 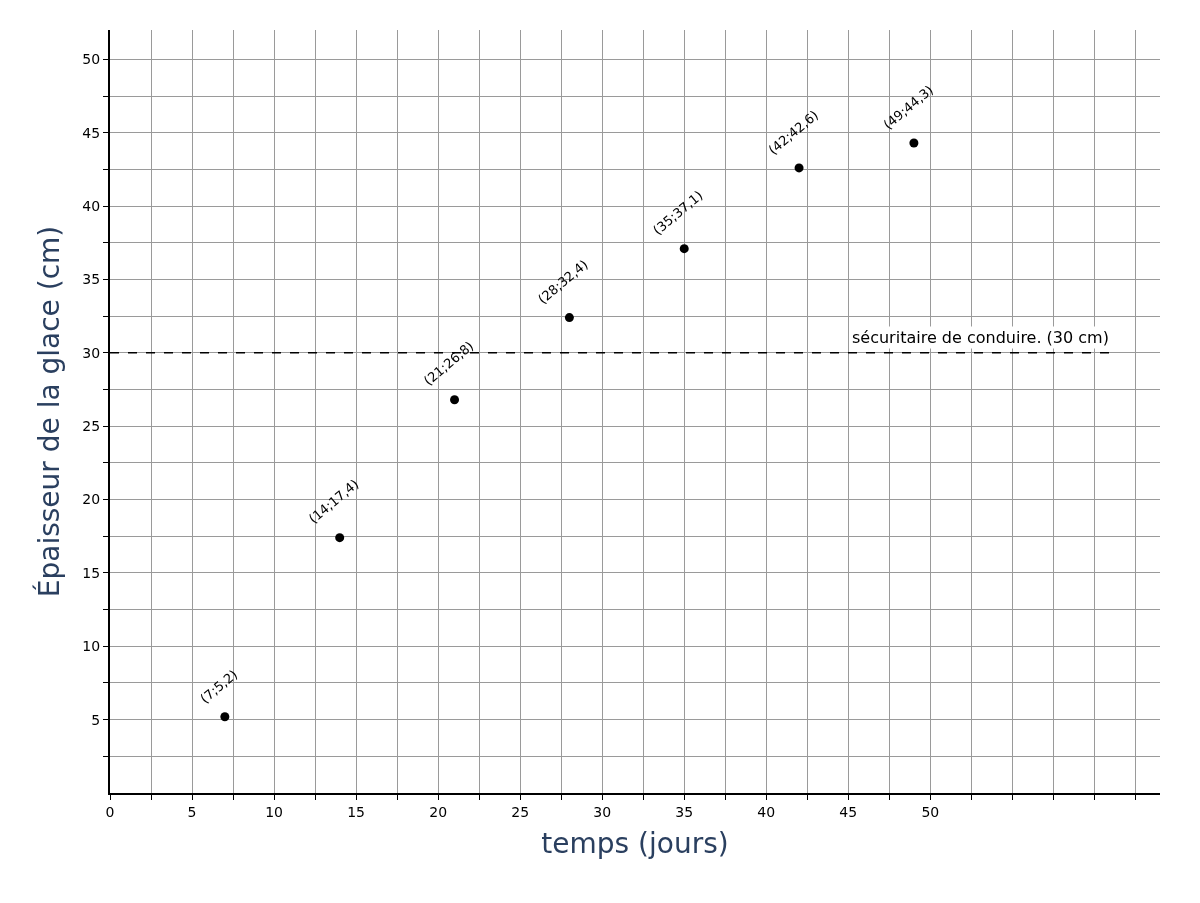 I want to click on x-tick-label: 35, so click(x=684, y=811).